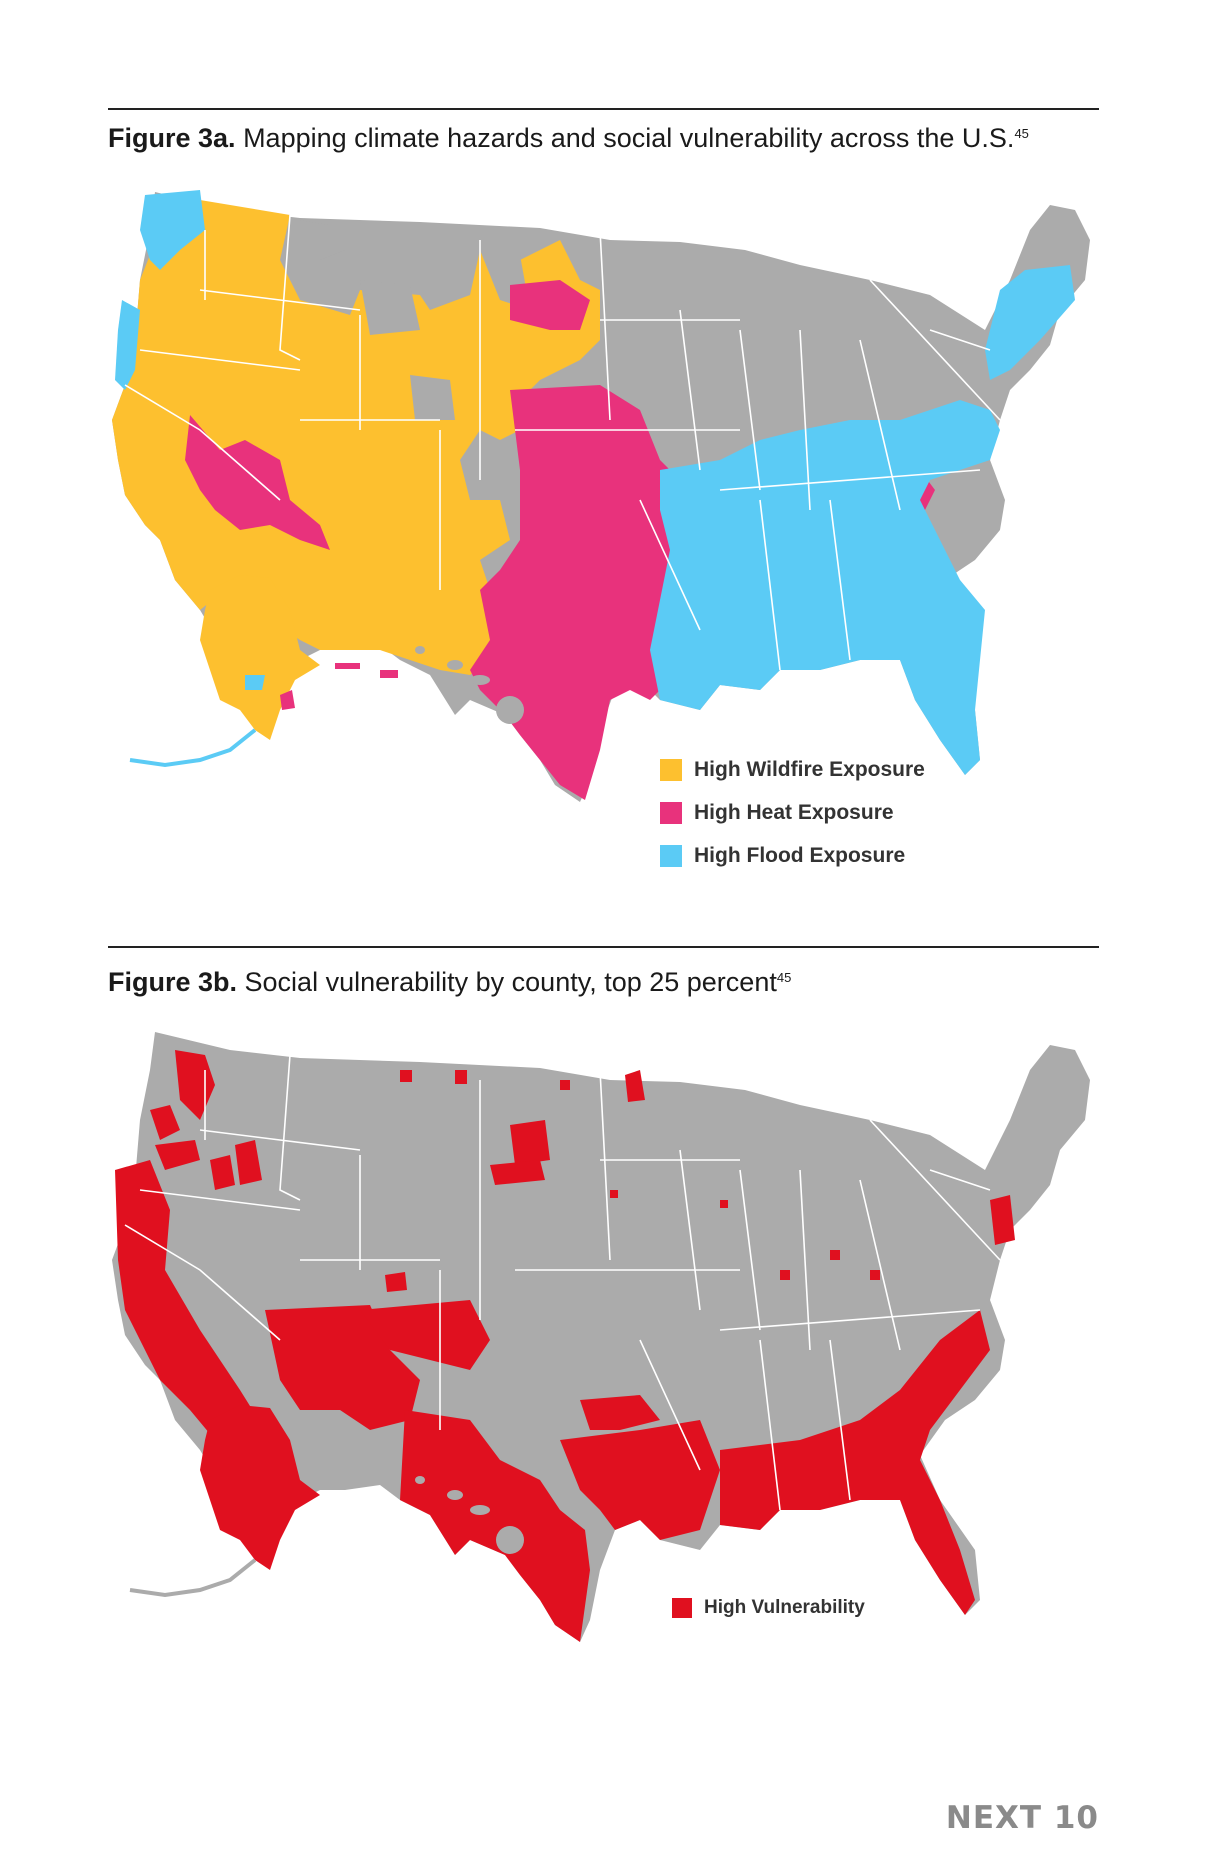 The height and width of the screenshot is (1864, 1211). I want to click on legend-label-heat: High Heat Exposure, so click(794, 812).